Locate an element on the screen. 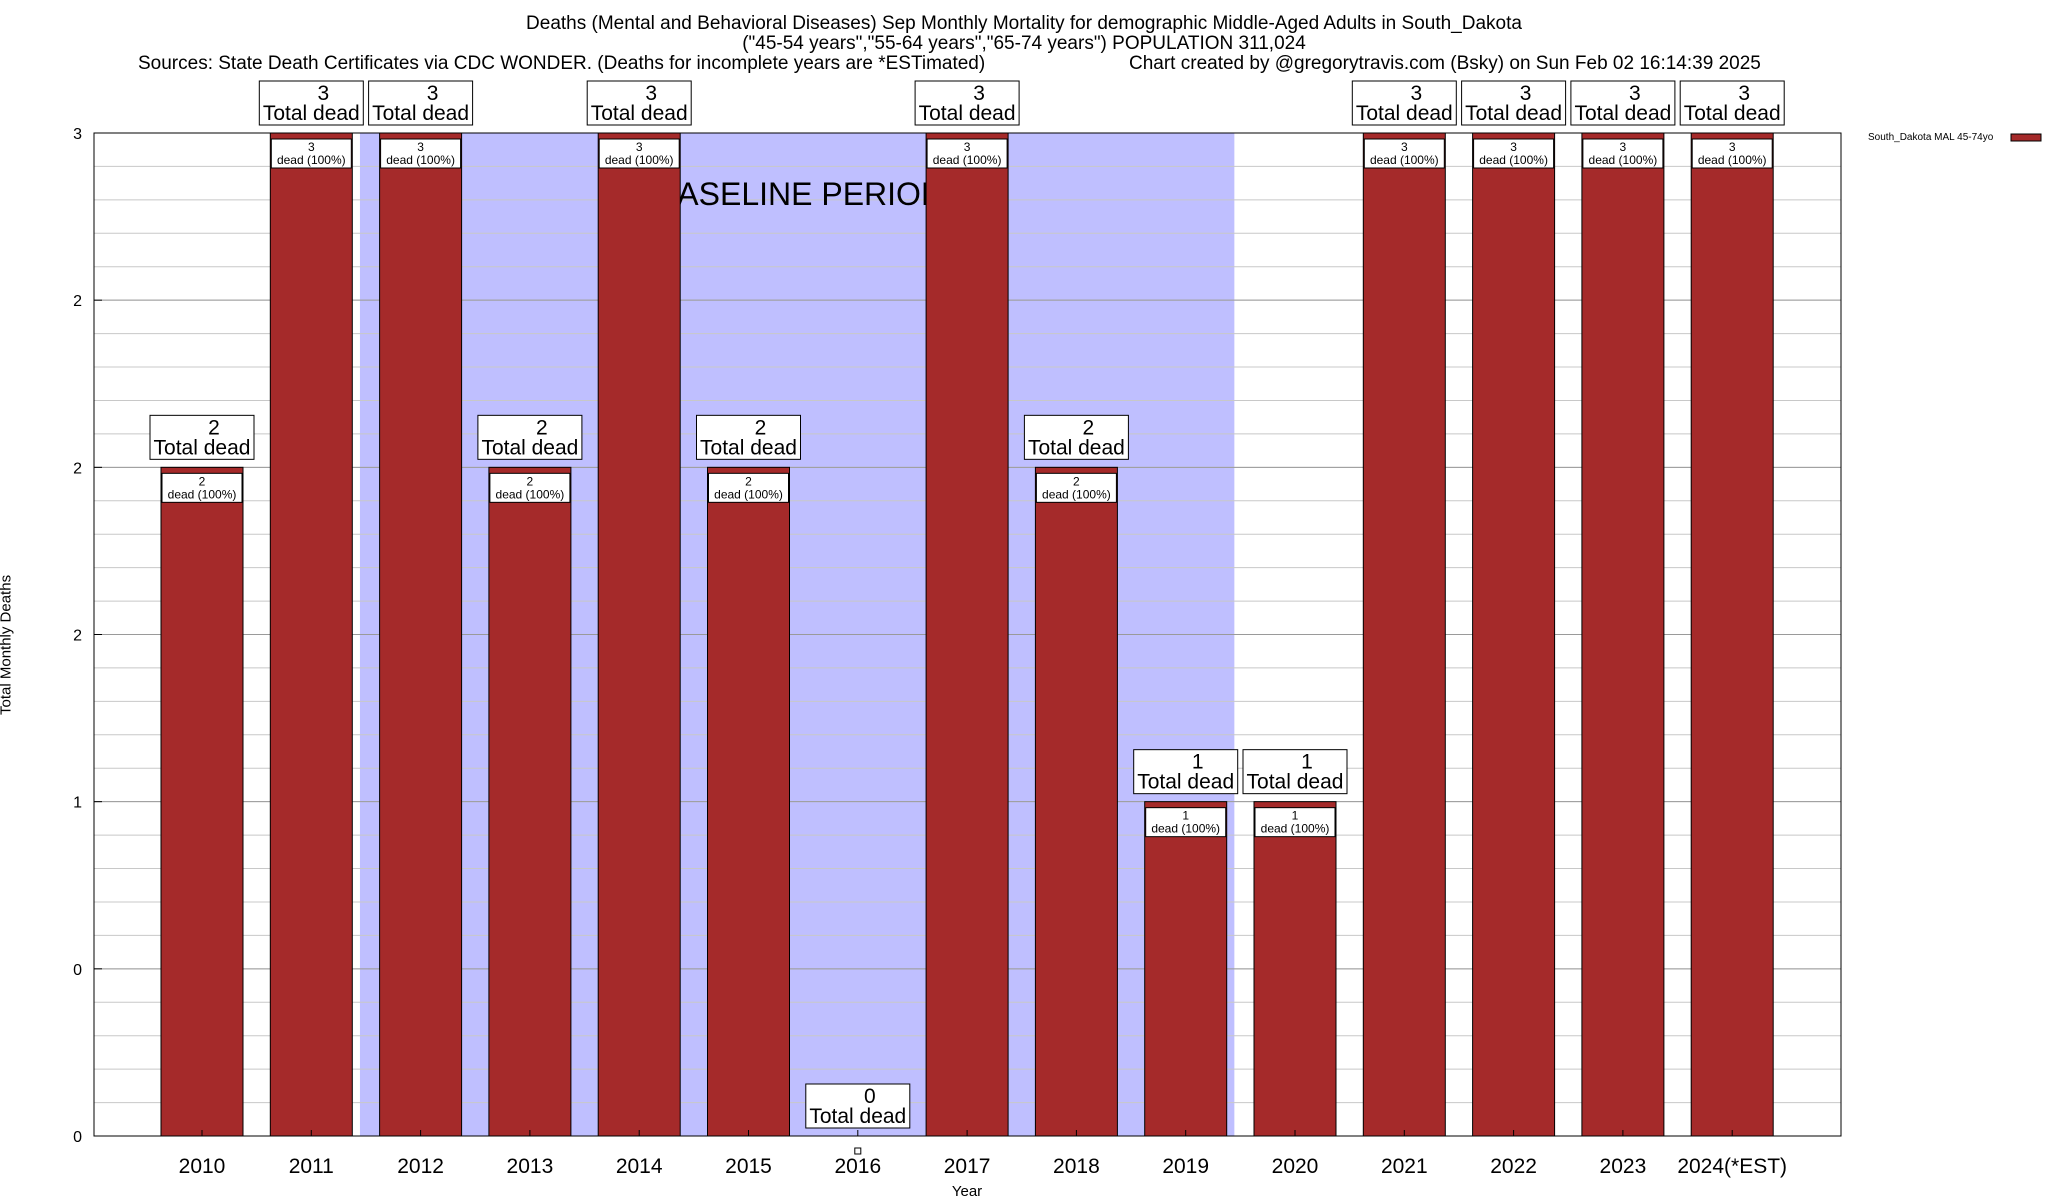 The height and width of the screenshot is (1200, 2048). x-tick-label: 2020 is located at coordinates (1295, 1166).